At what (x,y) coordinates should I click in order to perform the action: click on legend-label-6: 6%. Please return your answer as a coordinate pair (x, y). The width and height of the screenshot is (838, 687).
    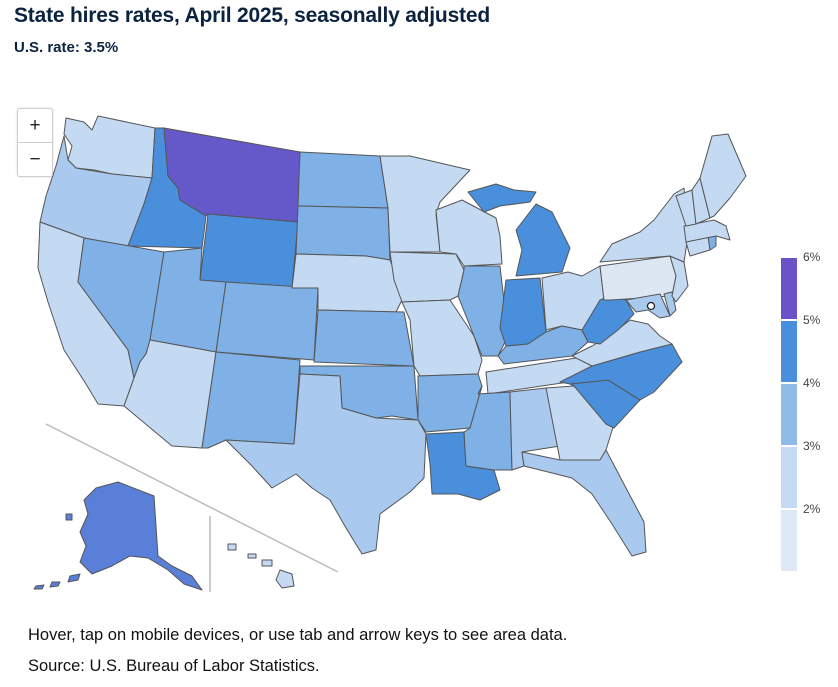
    Looking at the image, I should click on (812, 257).